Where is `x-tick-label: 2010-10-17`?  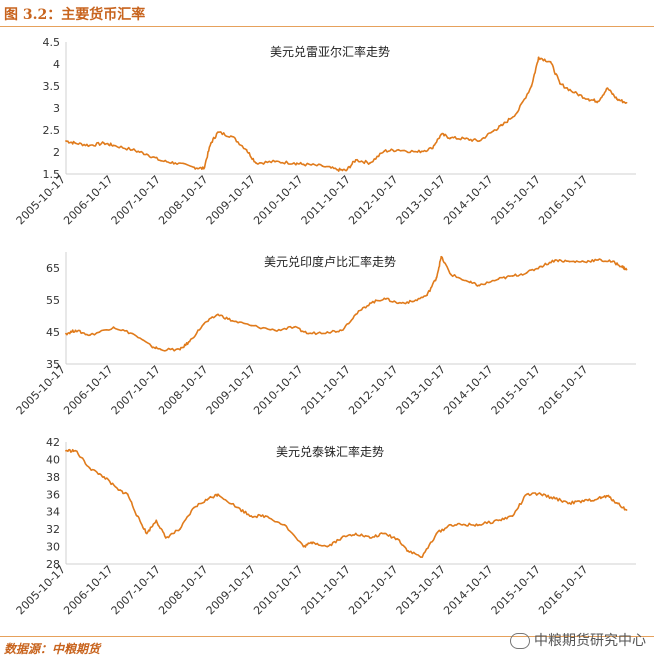
x-tick-label: 2010-10-17 is located at coordinates (278, 200).